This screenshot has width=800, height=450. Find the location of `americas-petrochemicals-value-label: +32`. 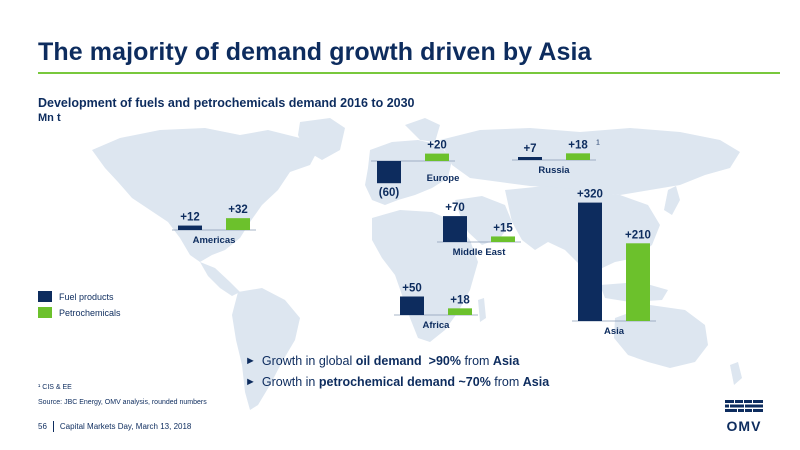

americas-petrochemicals-value-label: +32 is located at coordinates (238, 210).